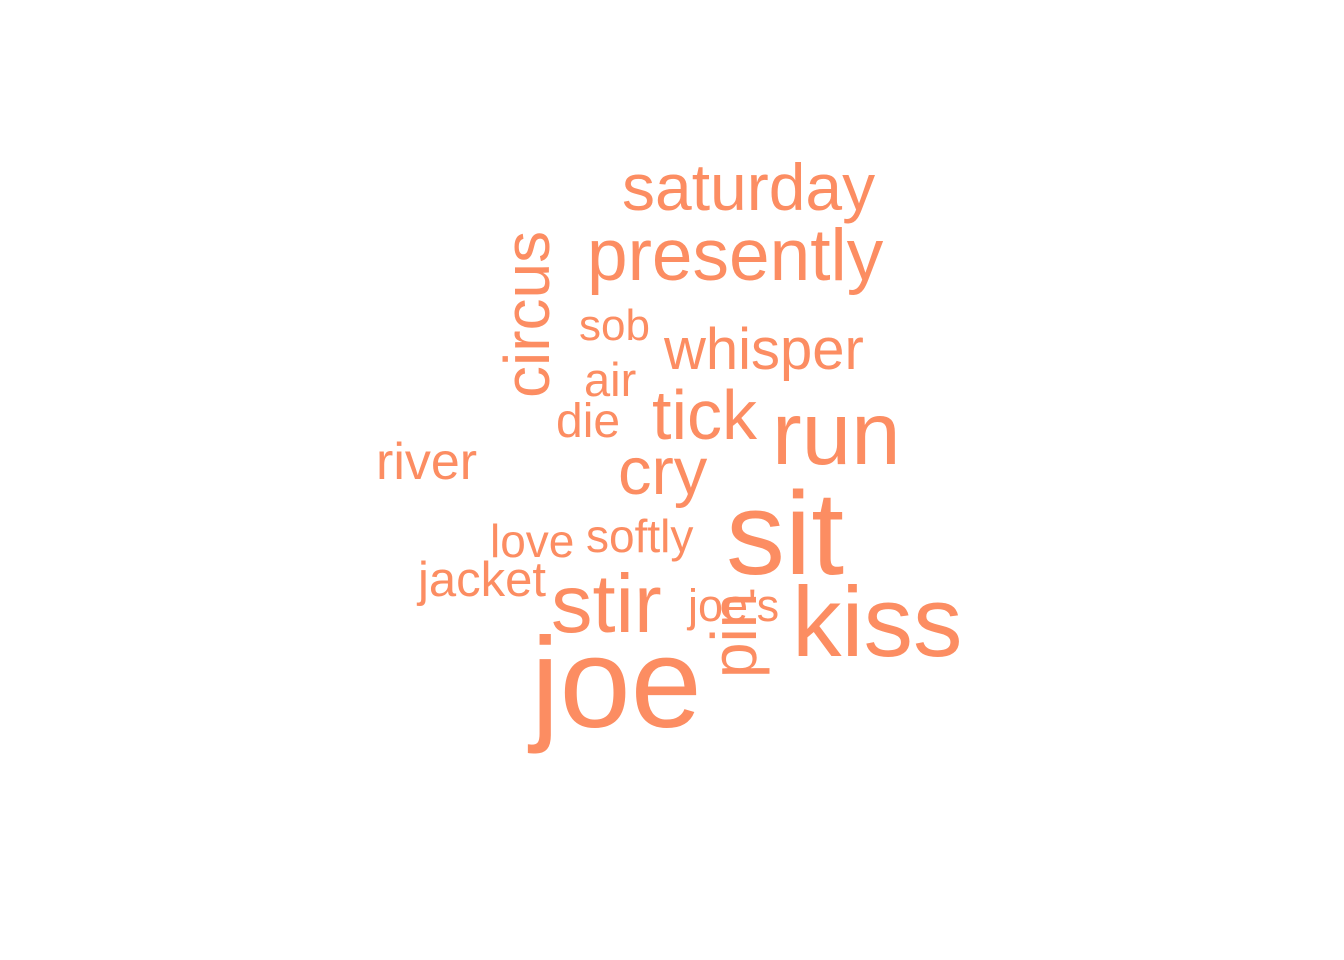 The height and width of the screenshot is (960, 1344). What do you see at coordinates (614, 325) in the screenshot?
I see `word-sob: sob` at bounding box center [614, 325].